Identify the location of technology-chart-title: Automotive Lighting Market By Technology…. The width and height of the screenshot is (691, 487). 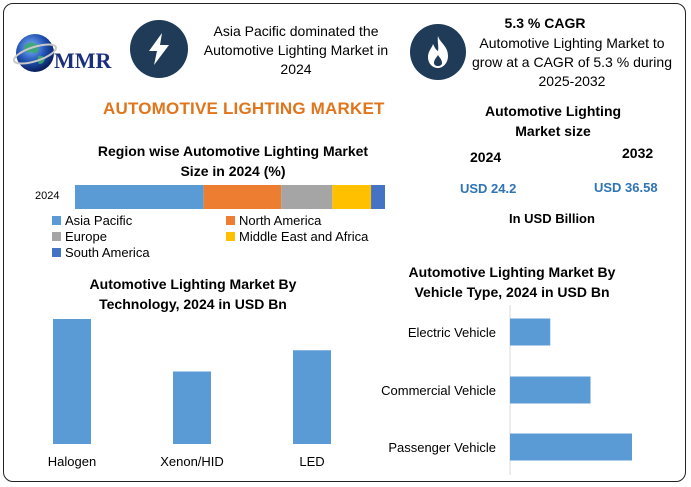
(193, 294).